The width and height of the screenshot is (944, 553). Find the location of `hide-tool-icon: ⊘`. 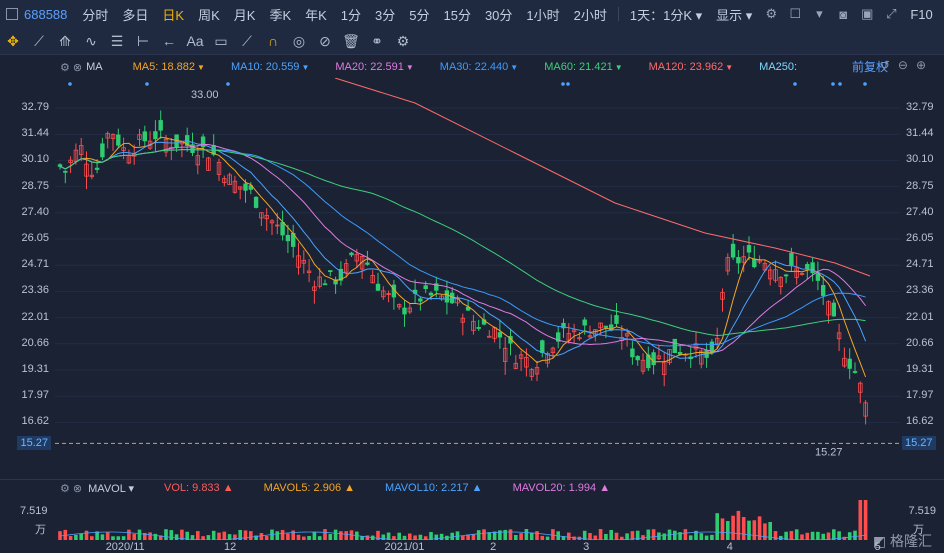

hide-tool-icon: ⊘ is located at coordinates (325, 40).